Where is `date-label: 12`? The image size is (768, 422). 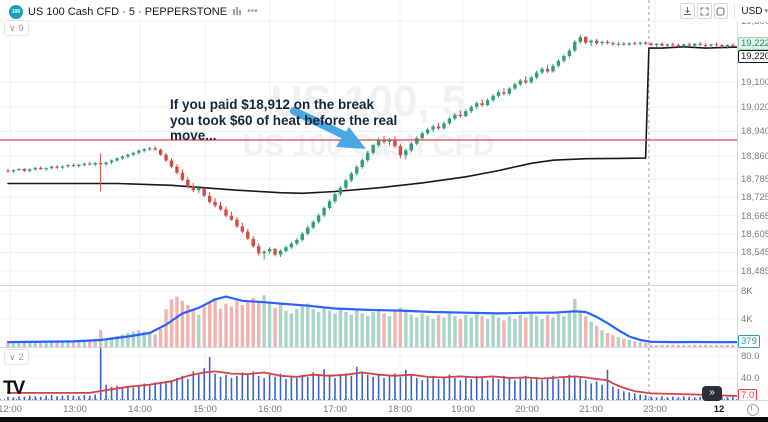
date-label: 12 is located at coordinates (719, 409).